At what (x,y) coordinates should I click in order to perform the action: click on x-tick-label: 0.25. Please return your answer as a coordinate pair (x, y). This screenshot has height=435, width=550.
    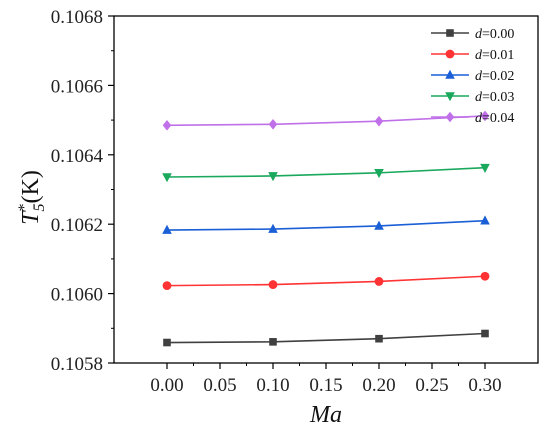
    Looking at the image, I should click on (431, 385).